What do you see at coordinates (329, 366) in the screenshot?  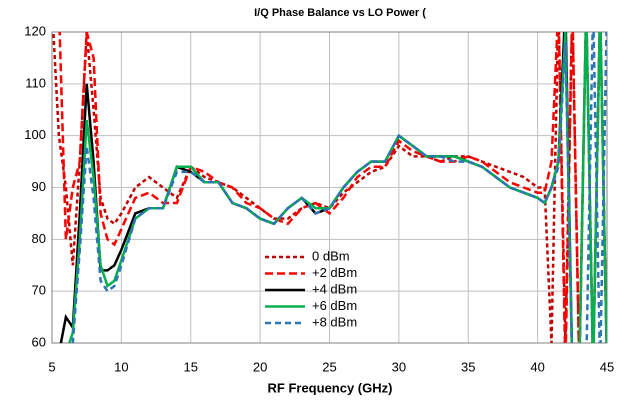 I see `x-tick-label: 25` at bounding box center [329, 366].